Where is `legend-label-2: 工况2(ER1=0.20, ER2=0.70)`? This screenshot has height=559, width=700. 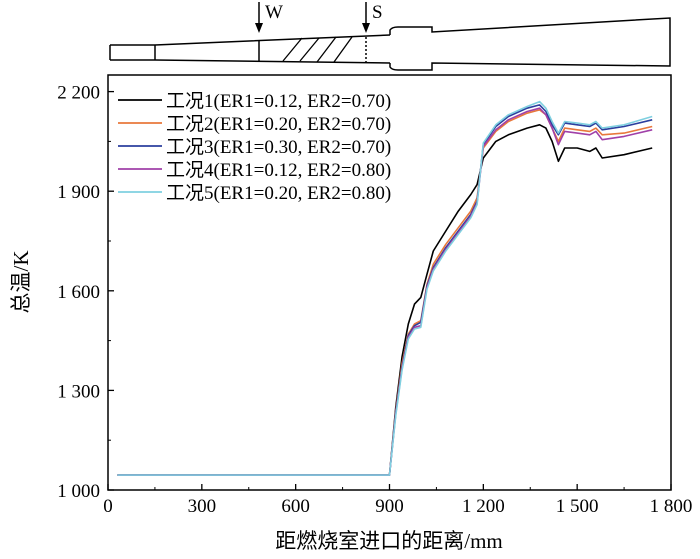 legend-label-2: 工况2(ER1=0.20, ER2=0.70) is located at coordinates (278, 124).